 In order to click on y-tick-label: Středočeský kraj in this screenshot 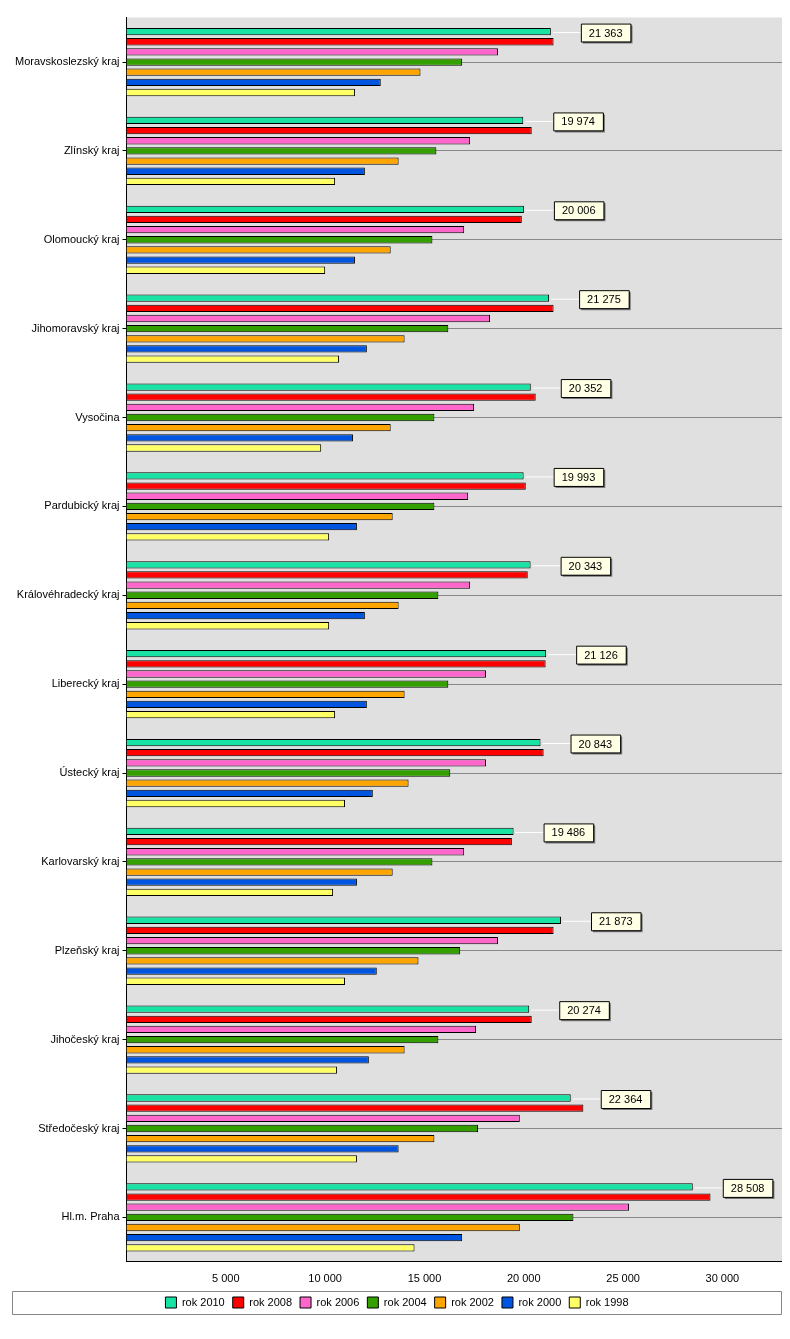, I will do `click(79, 1127)`.